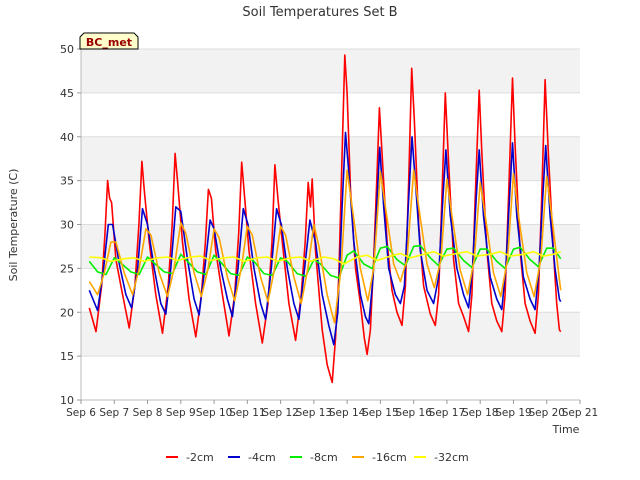  What do you see at coordinates (67, 268) in the screenshot?
I see `y-tick-label: 25` at bounding box center [67, 268].